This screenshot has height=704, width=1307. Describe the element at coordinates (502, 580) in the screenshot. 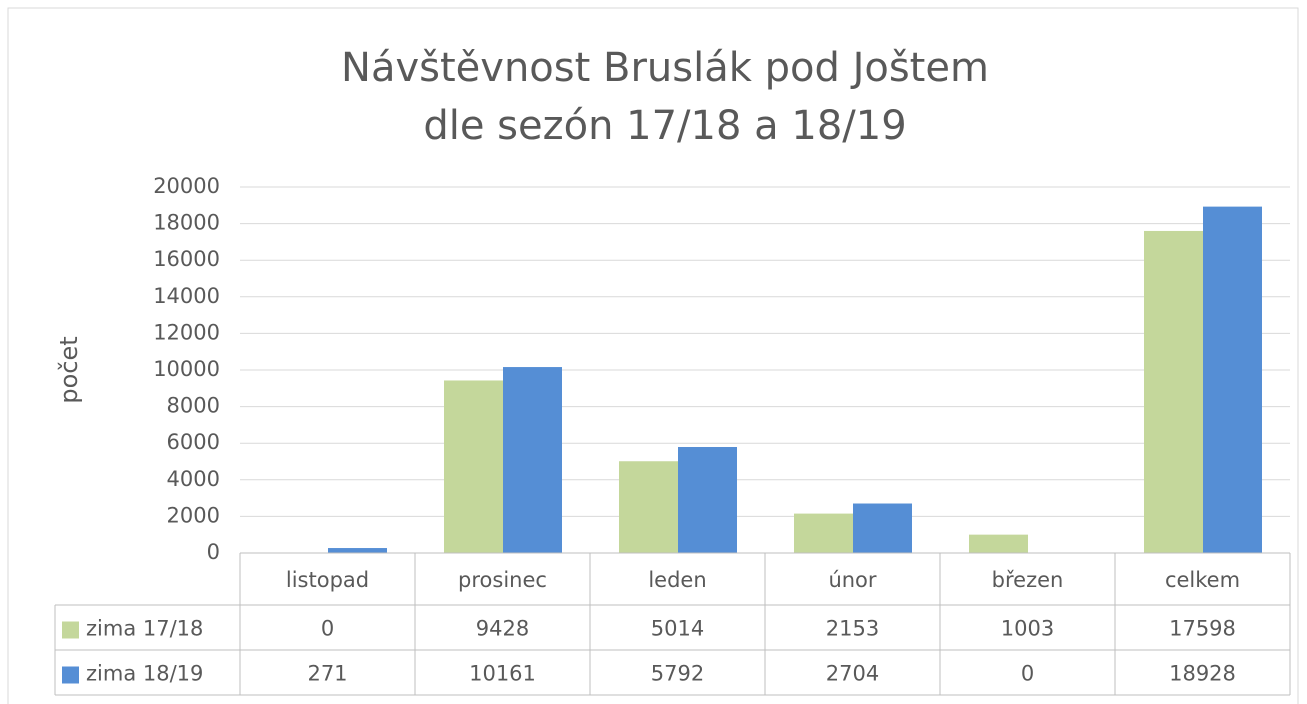

I see `x-tick-label: prosinec` at that location.